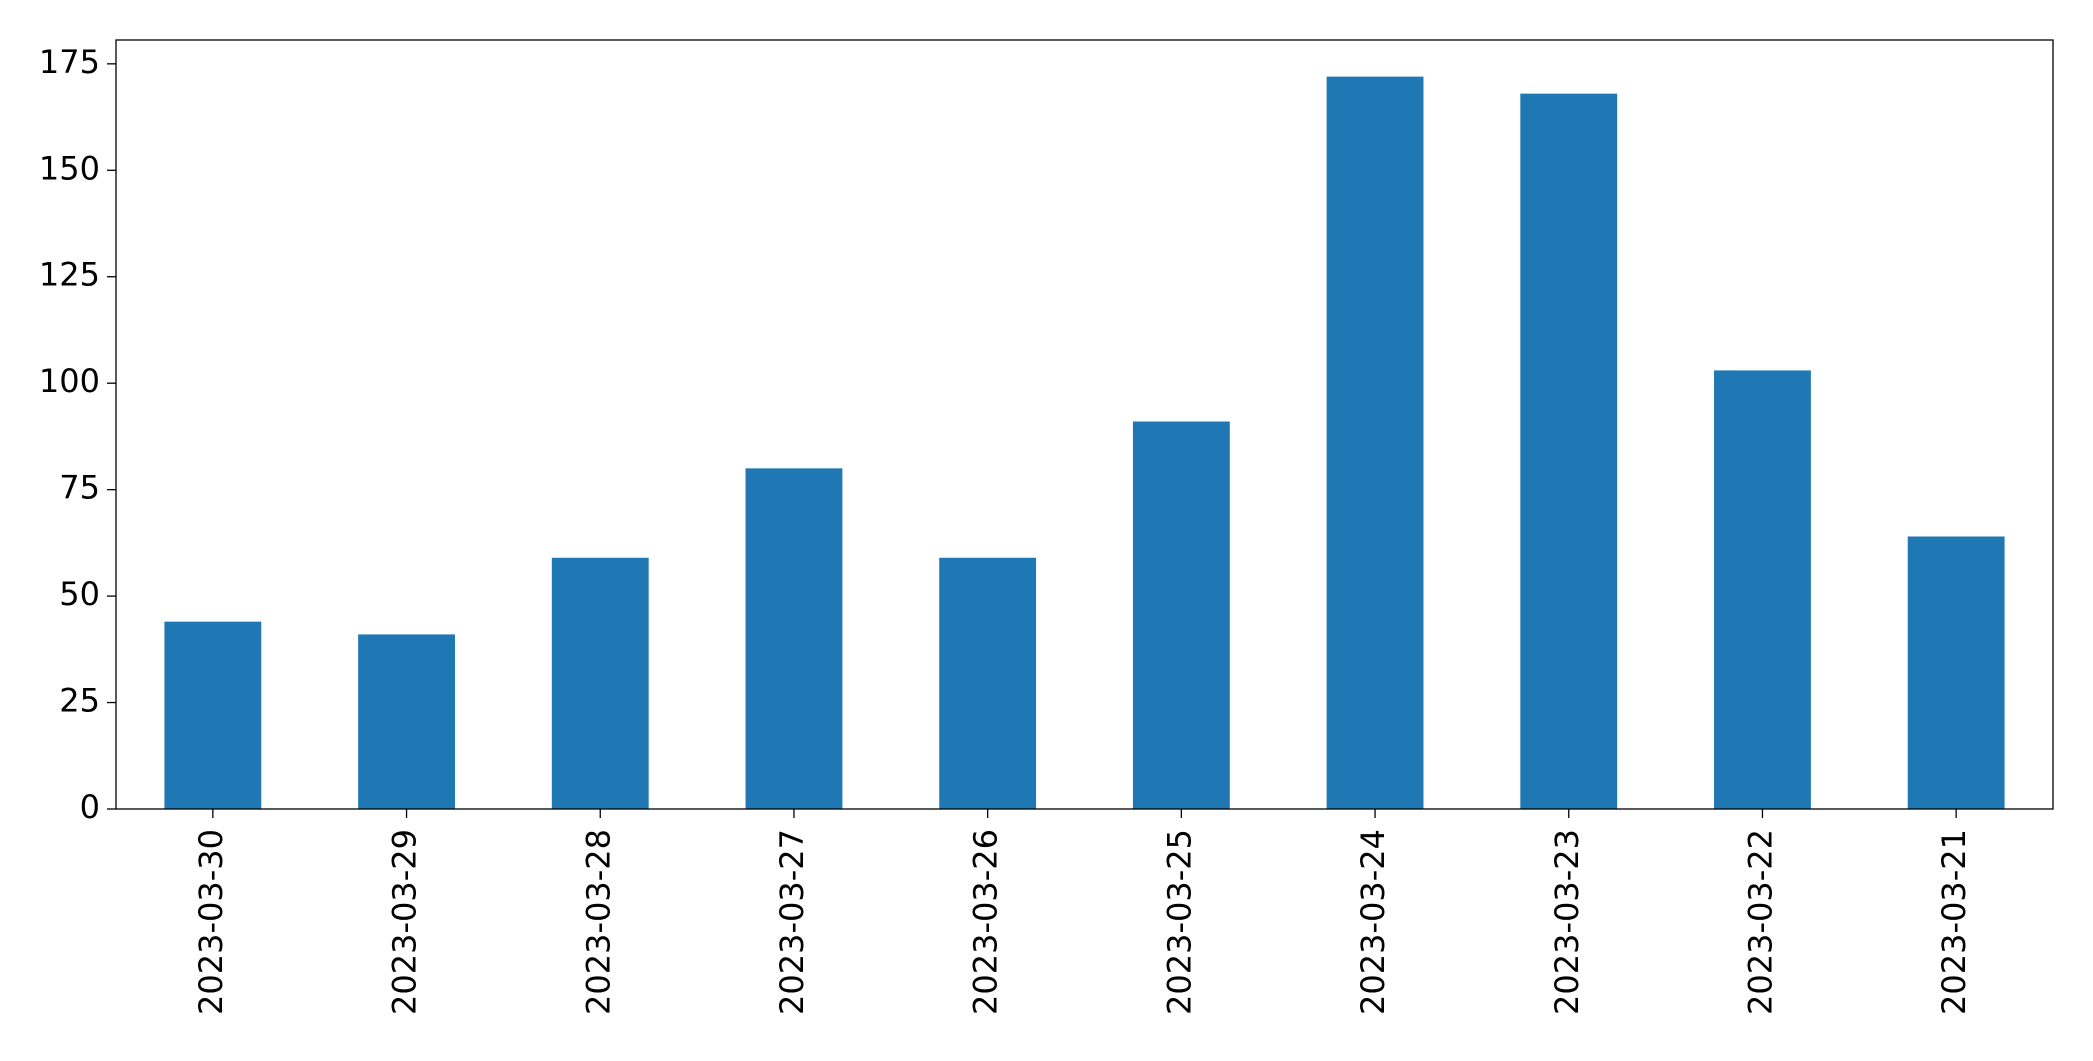  Describe the element at coordinates (79, 488) in the screenshot. I see `y-tick-label: 75` at that location.